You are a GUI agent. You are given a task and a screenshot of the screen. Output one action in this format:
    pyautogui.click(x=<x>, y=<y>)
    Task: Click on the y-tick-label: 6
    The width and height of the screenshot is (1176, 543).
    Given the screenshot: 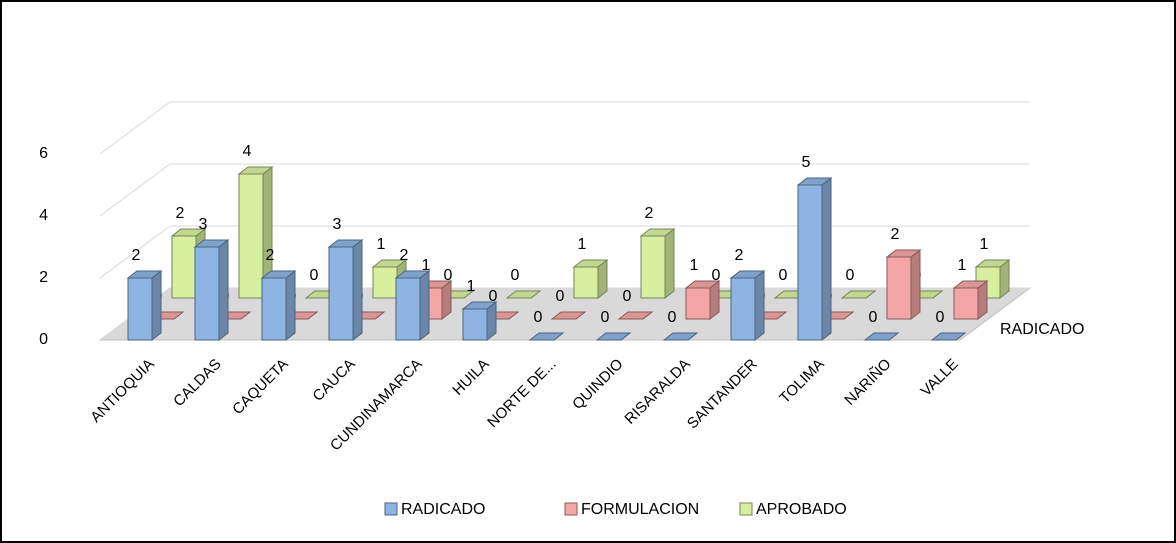 What is the action you would take?
    pyautogui.click(x=43, y=153)
    